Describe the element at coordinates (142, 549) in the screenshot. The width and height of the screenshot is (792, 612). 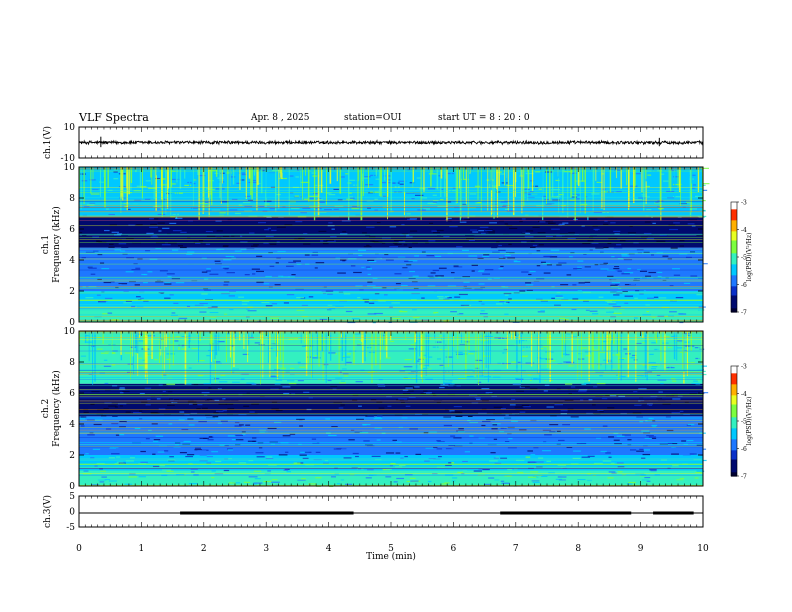
I see `time-tick-label: 1` at that location.